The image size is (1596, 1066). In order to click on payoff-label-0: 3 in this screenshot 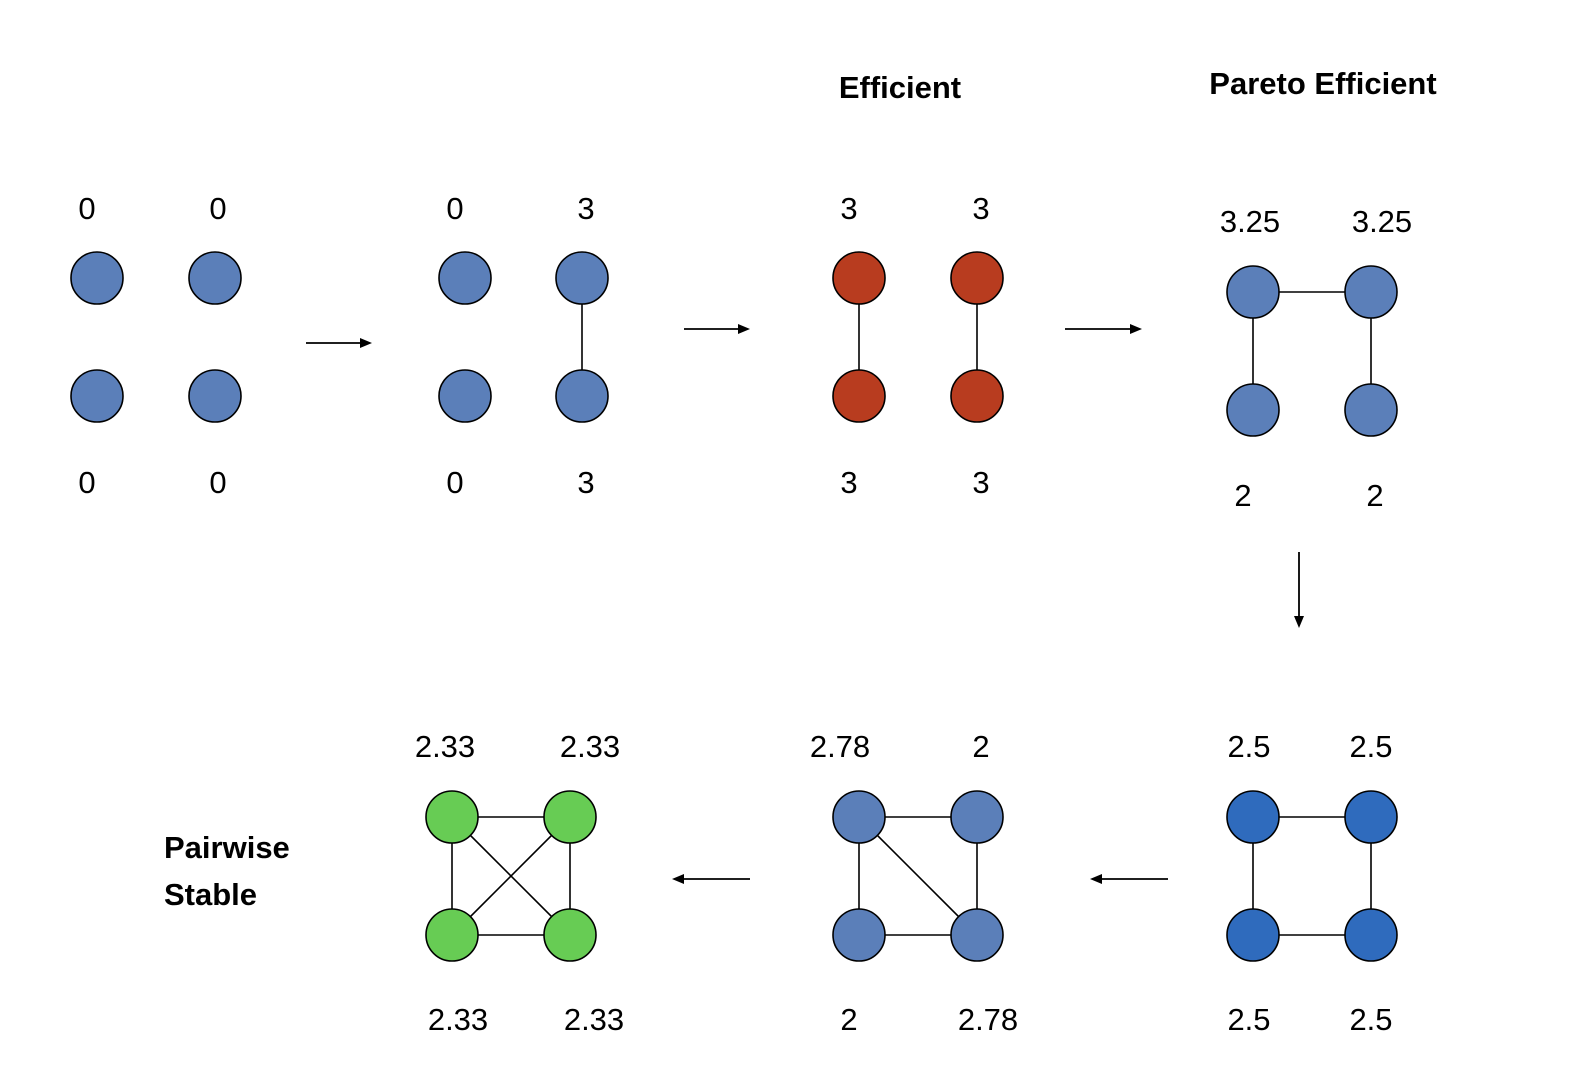, I will do `click(848, 208)`.